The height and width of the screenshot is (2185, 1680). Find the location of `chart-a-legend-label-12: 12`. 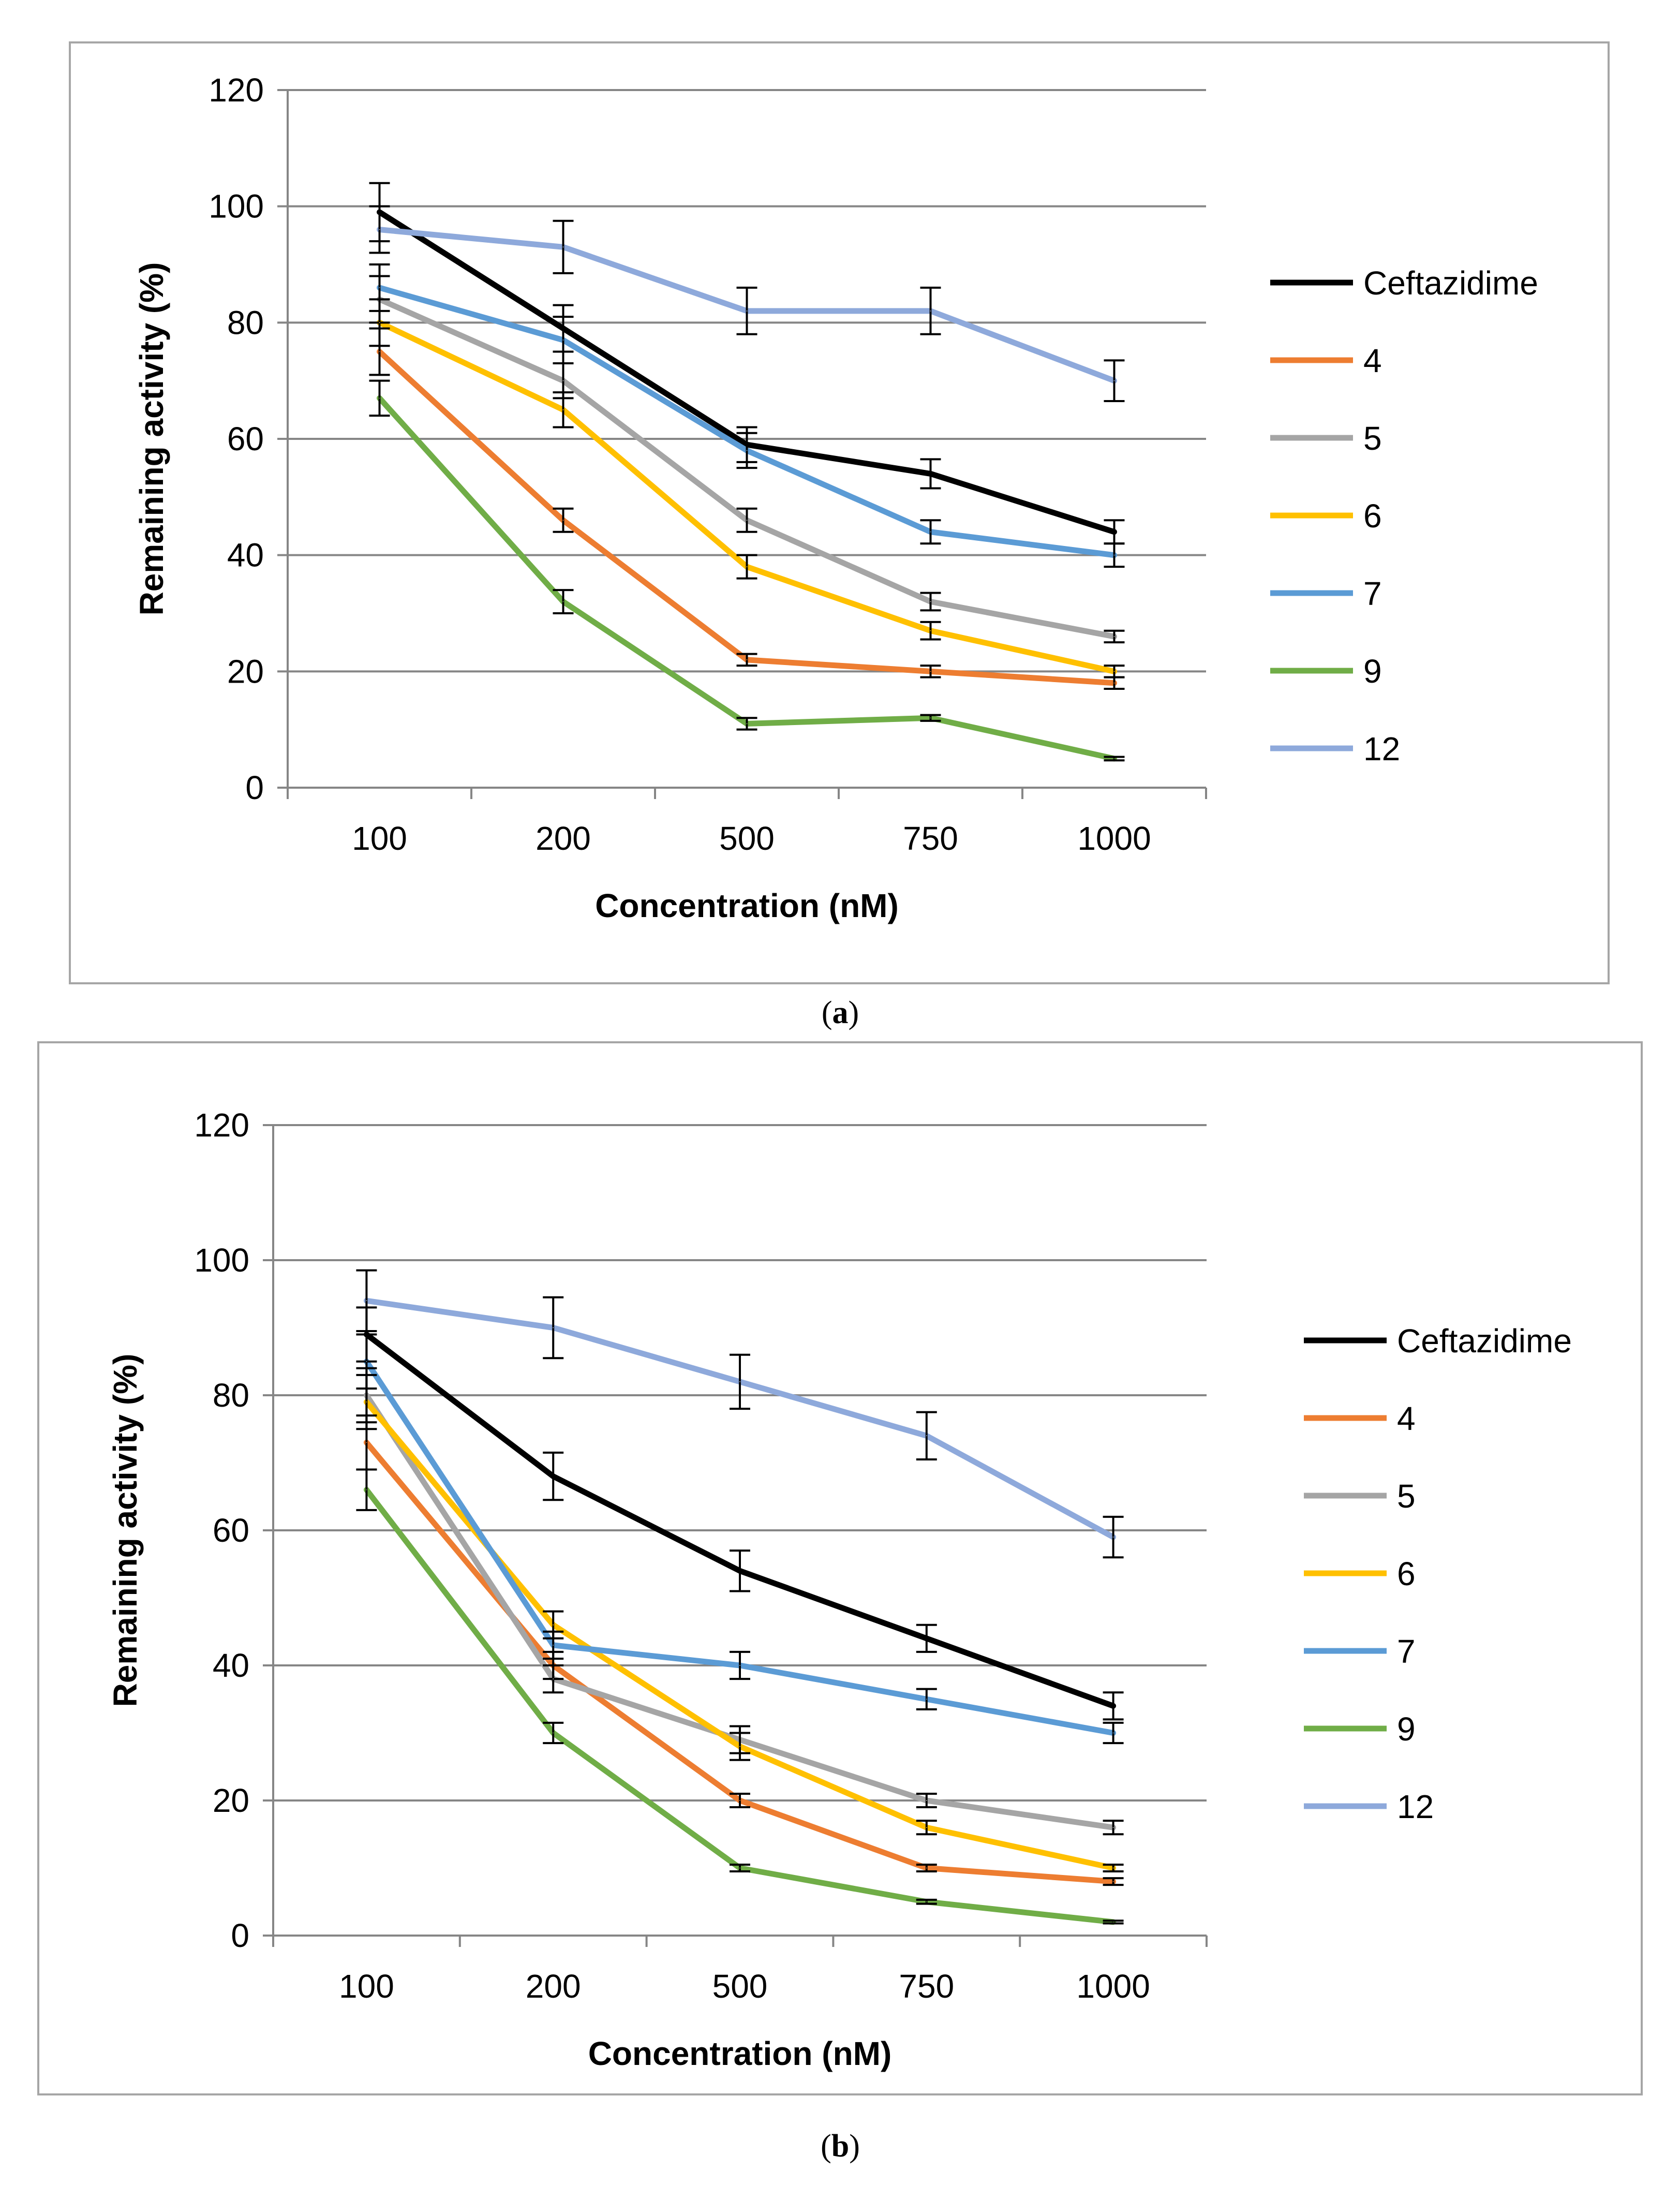

chart-a-legend-label-12: 12 is located at coordinates (1381, 748).